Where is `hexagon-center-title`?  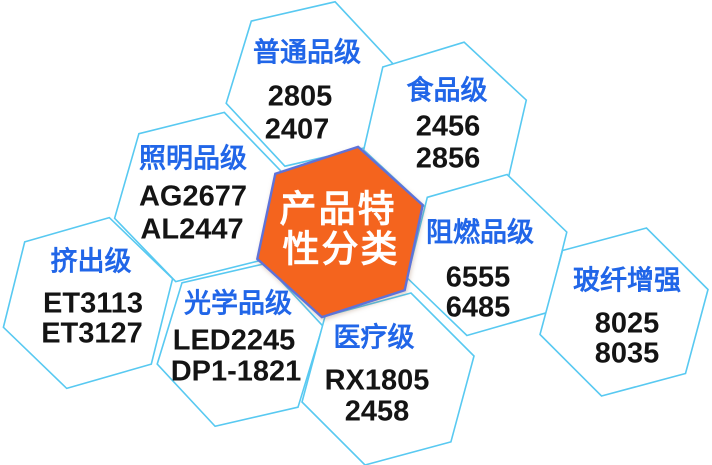
hexagon-center-title is located at coordinates (340, 232).